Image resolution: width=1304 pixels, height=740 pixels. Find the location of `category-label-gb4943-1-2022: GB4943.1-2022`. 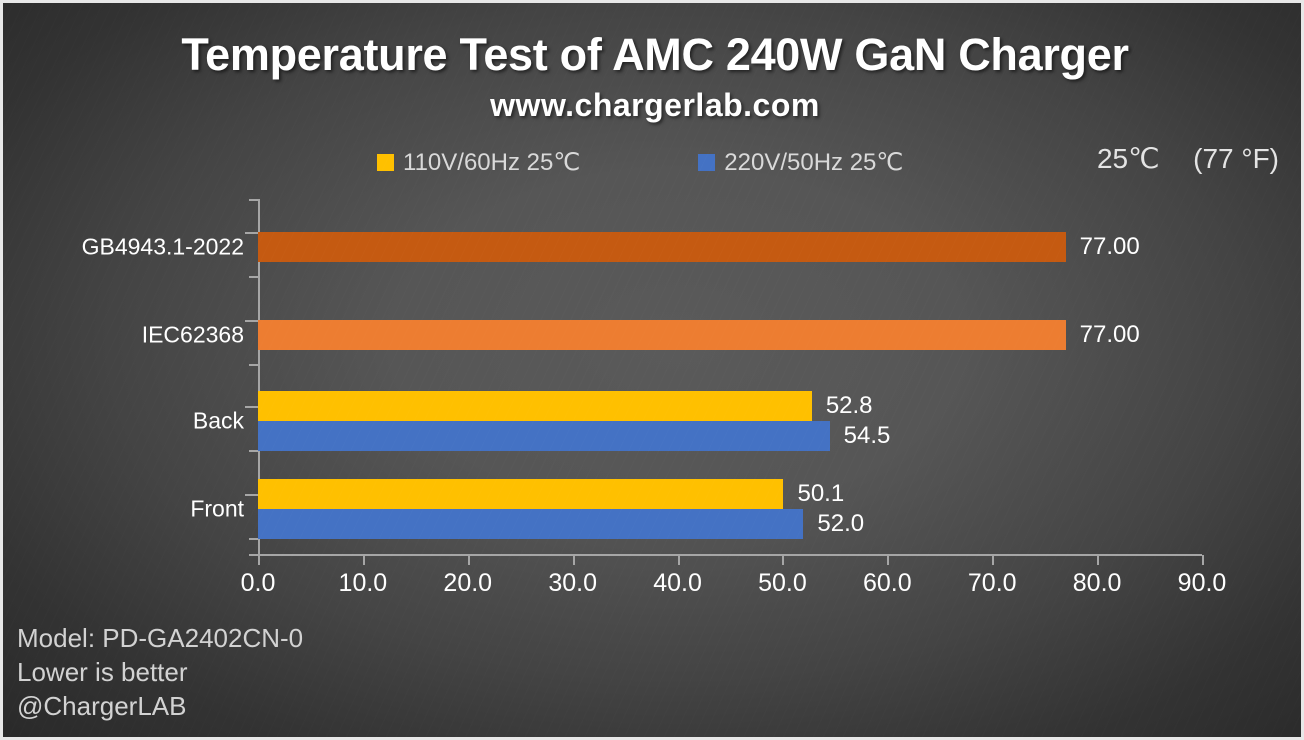

category-label-gb4943-1-2022: GB4943.1-2022 is located at coordinates (162, 246).